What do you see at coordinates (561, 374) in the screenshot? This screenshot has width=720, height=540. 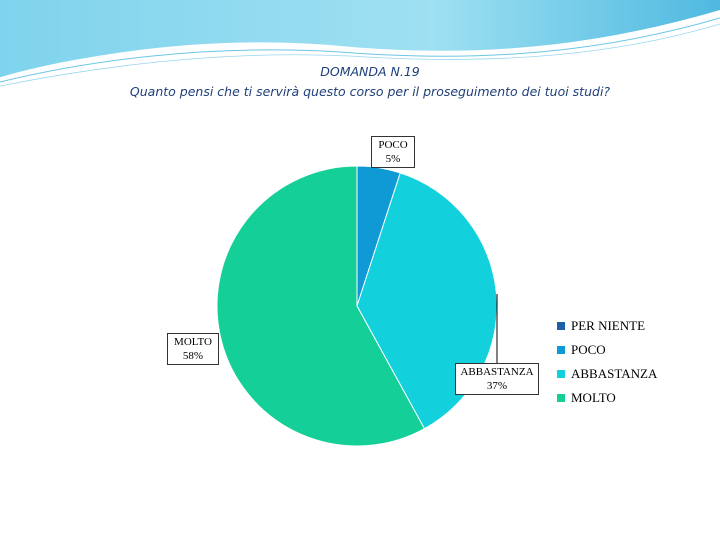 I see `legend-swatch-abbastanza` at bounding box center [561, 374].